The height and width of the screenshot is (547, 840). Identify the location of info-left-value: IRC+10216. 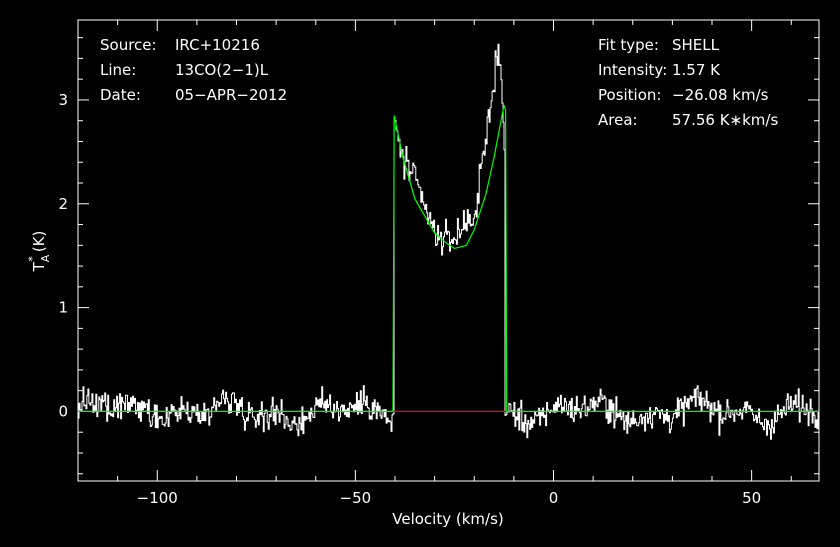
(217, 45).